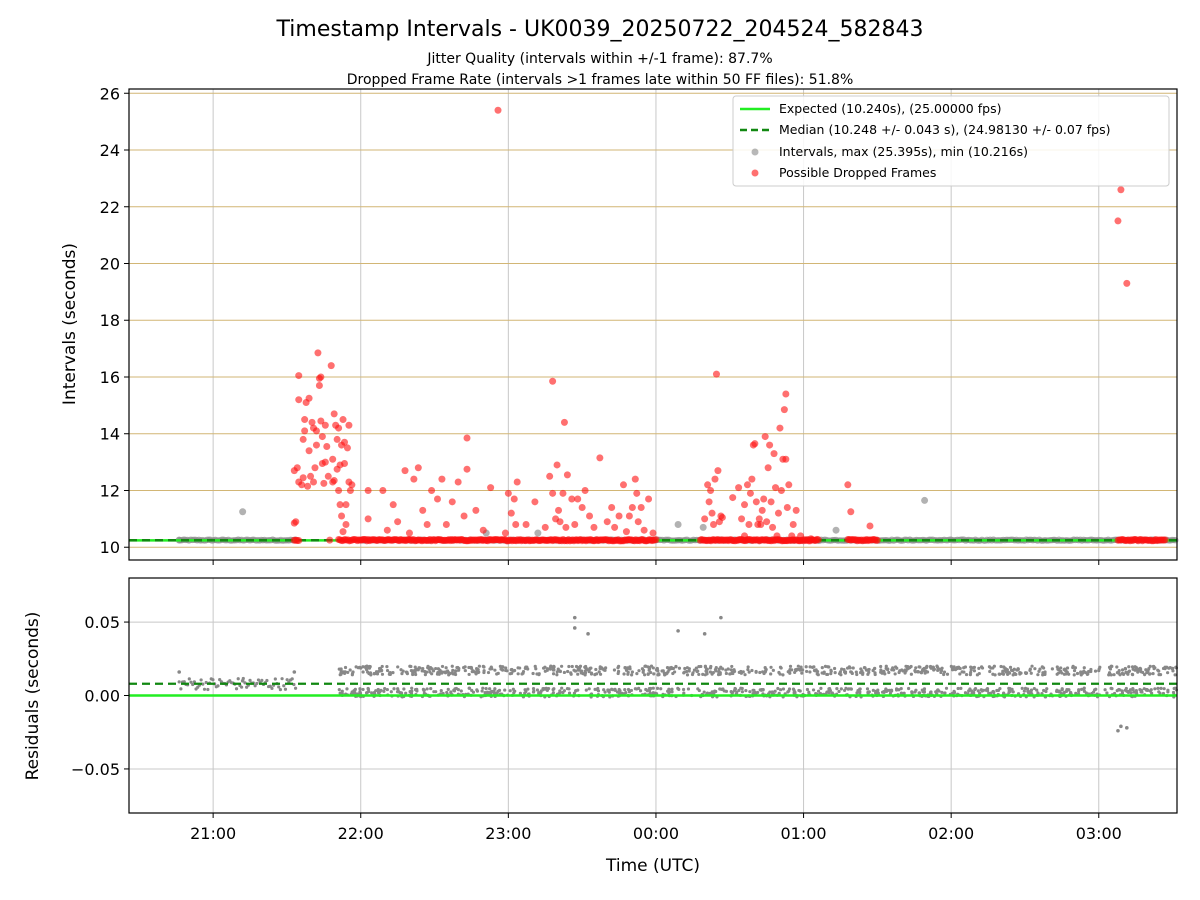 The width and height of the screenshot is (1200, 900). I want to click on intervals-y-tick-label: 10, so click(110, 547).